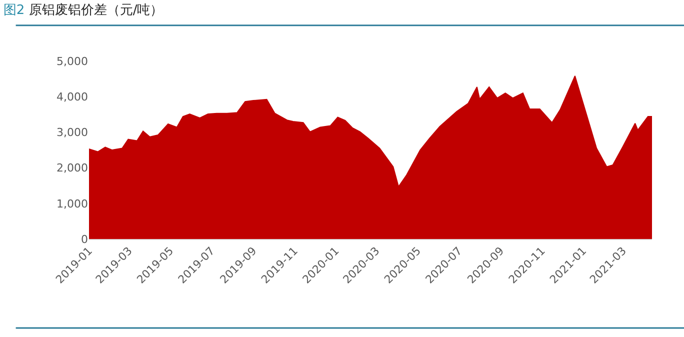 The height and width of the screenshot is (337, 684). Describe the element at coordinates (83, 10) in the screenshot. I see `chart-title: 图2 原铝废铝价差（元/吨）` at that location.